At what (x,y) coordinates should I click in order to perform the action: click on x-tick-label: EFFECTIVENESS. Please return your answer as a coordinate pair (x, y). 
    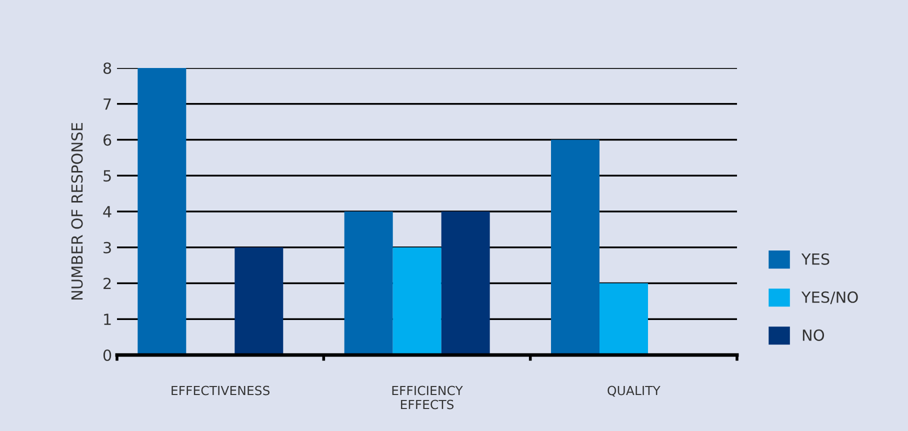
    Looking at the image, I should click on (221, 391).